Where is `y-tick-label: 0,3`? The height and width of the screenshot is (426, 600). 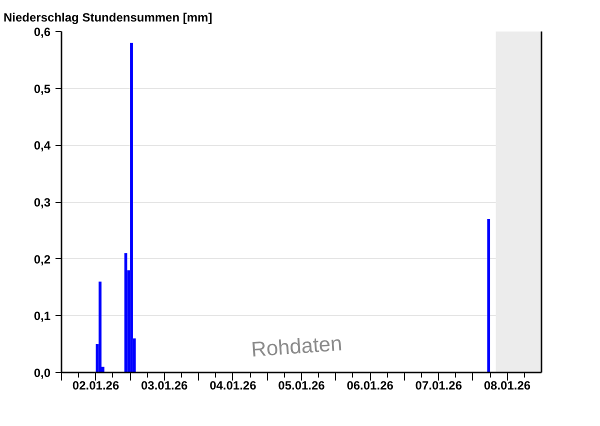
y-tick-label: 0,3 is located at coordinates (42, 203).